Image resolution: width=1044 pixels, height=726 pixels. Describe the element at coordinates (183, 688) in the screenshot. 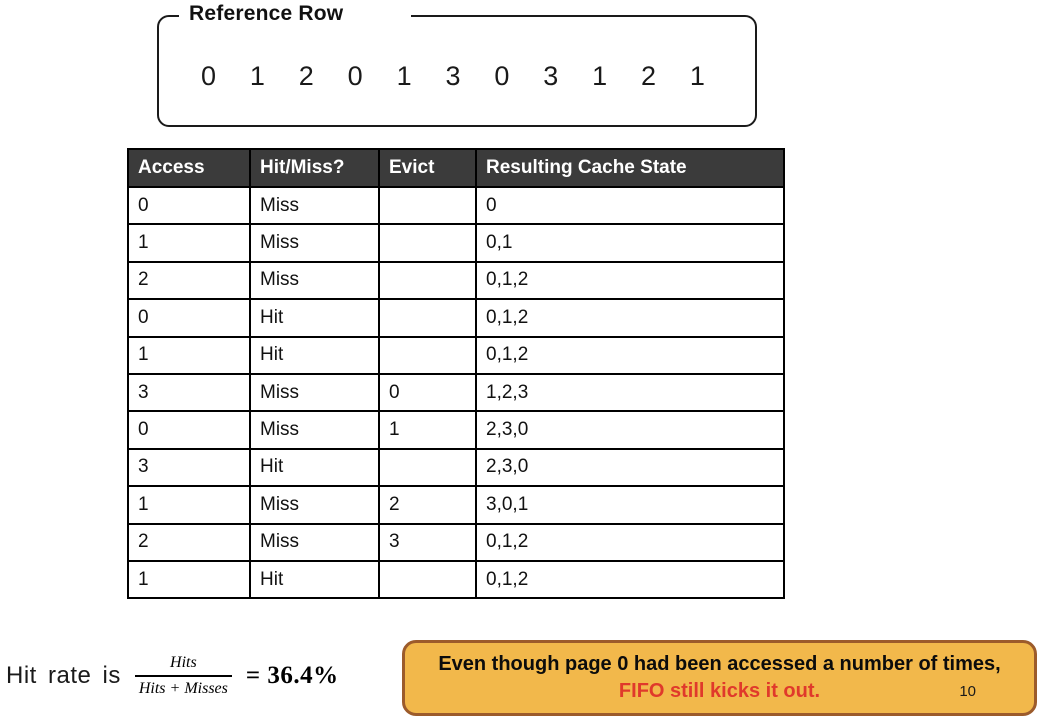

I see `fraction-denominator: Hits + Misses` at that location.